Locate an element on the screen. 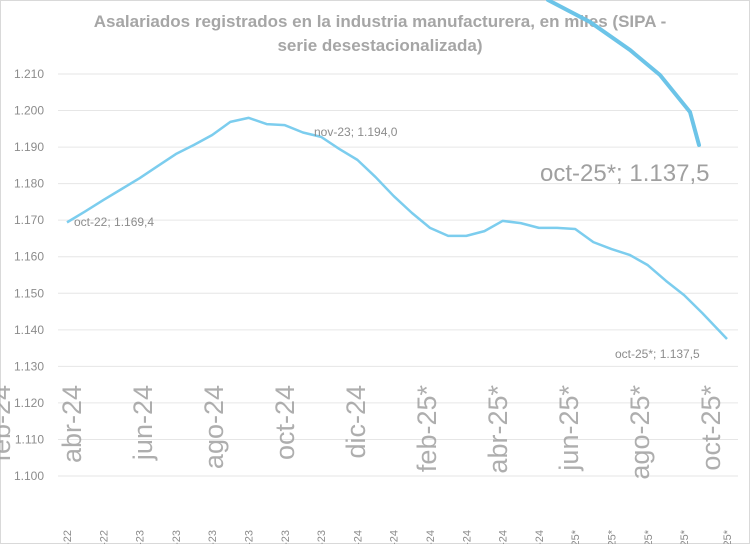  overlay-tick-label: abr-24 is located at coordinates (72, 424).